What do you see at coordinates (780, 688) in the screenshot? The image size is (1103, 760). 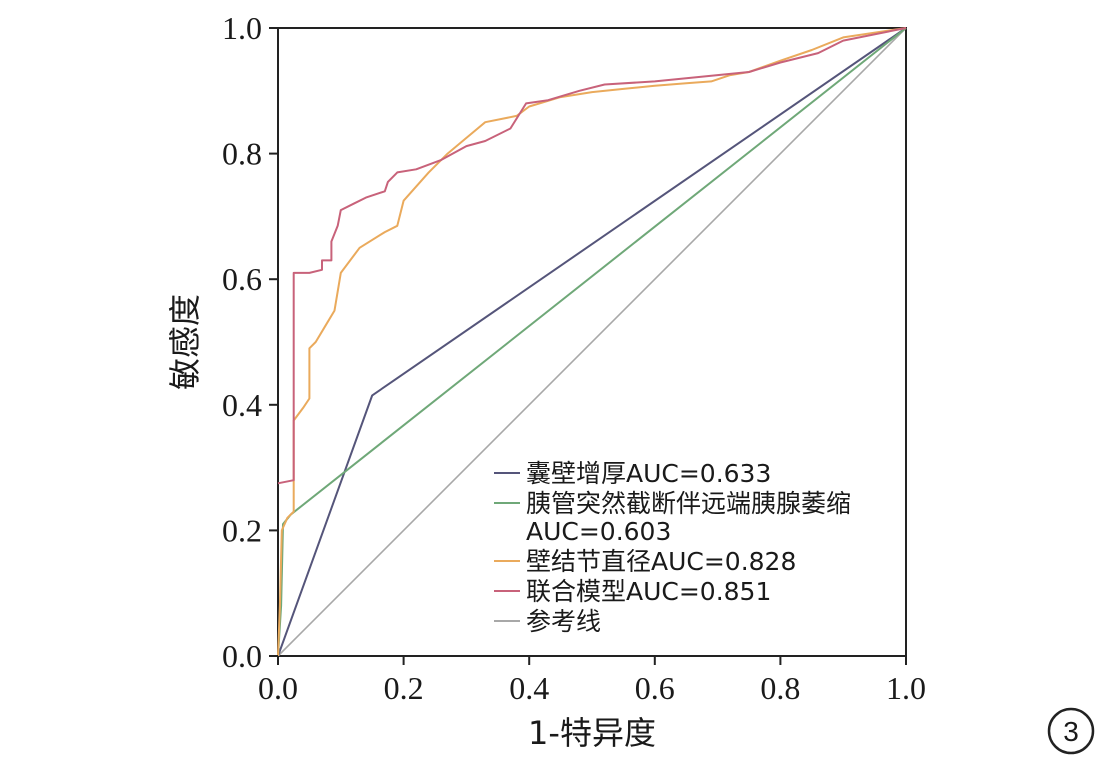 I see `x-tick-label: 0.8` at bounding box center [780, 688].